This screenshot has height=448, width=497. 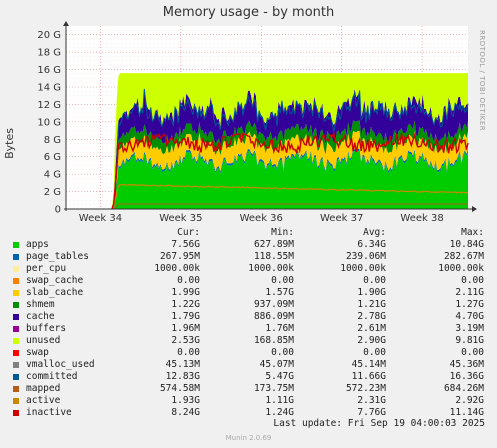 What do you see at coordinates (58, 210) in the screenshot?
I see `y-tick-label: 0` at bounding box center [58, 210].